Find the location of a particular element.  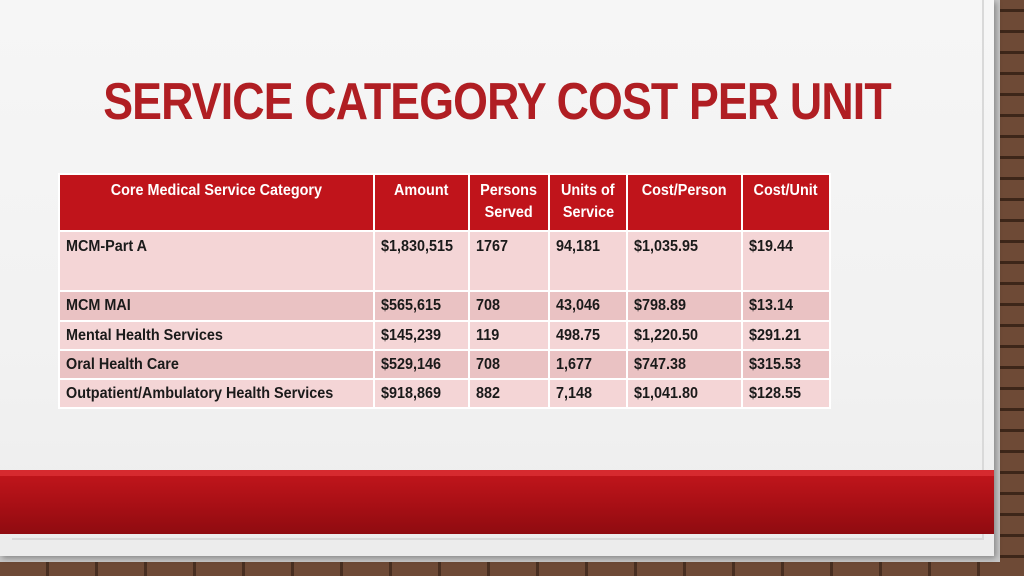

cell-cost-per-person: $798.89 is located at coordinates (684, 306).